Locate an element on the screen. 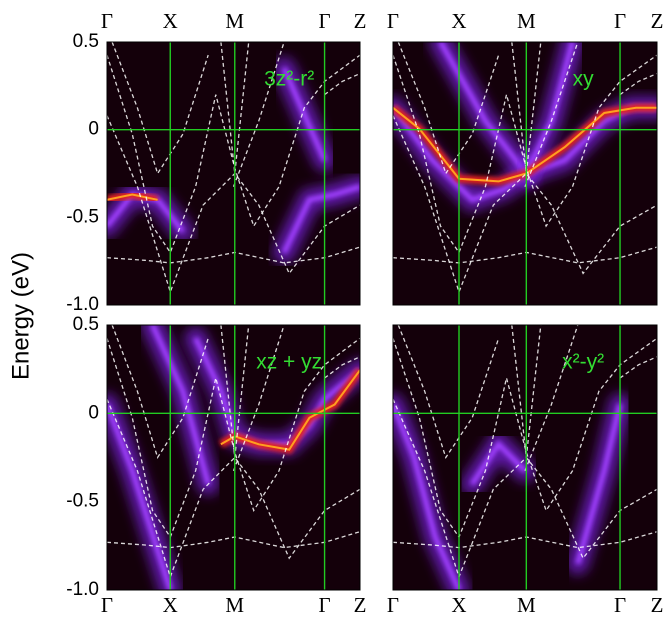 The image size is (667, 624). orbital-label: x²-y² is located at coordinates (583, 362).